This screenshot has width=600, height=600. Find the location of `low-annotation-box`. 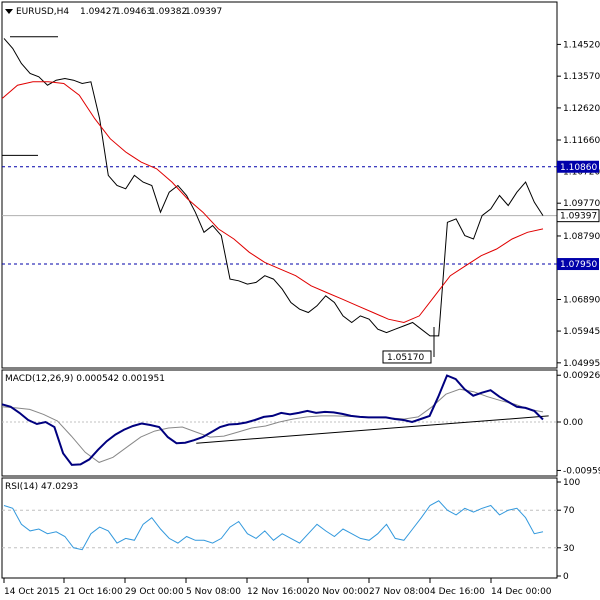

low-annotation-box is located at coordinates (407, 357).